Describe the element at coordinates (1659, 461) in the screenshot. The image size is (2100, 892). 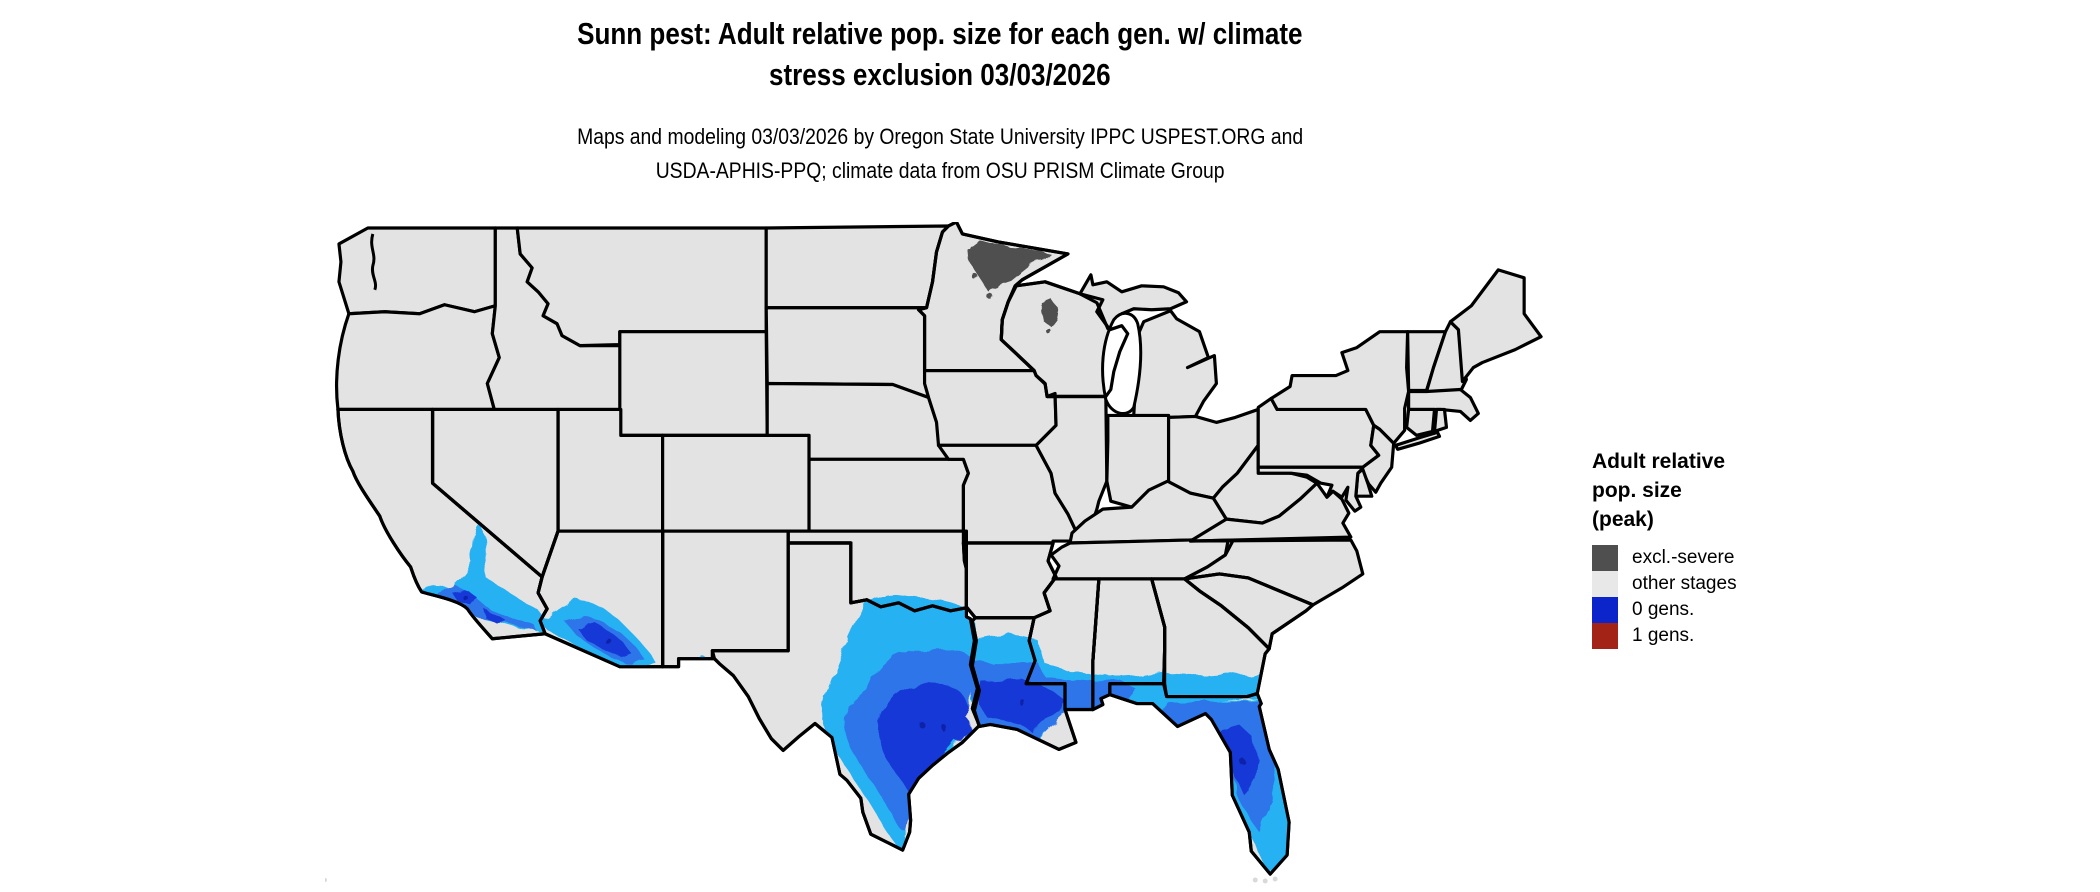
I see `legend-title-line-1: Adult relative` at that location.